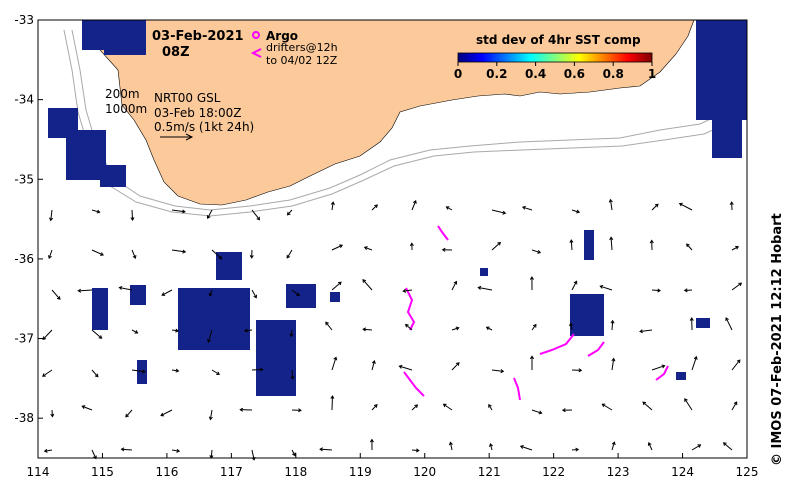 The image size is (790, 492). I want to click on drifter-tracks, so click(536, 313).